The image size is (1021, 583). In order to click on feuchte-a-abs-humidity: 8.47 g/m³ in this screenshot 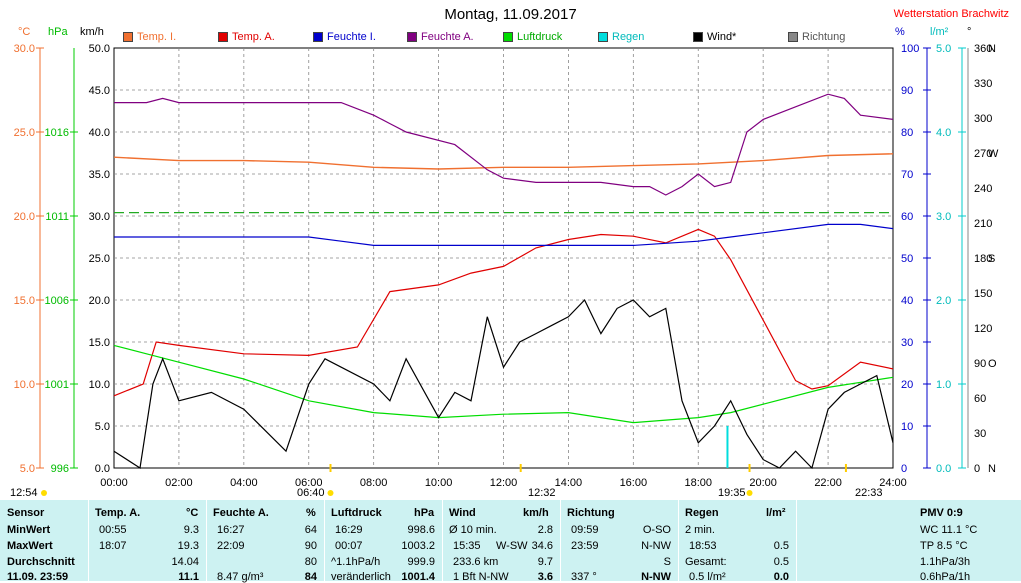, I will do `click(240, 577)`.